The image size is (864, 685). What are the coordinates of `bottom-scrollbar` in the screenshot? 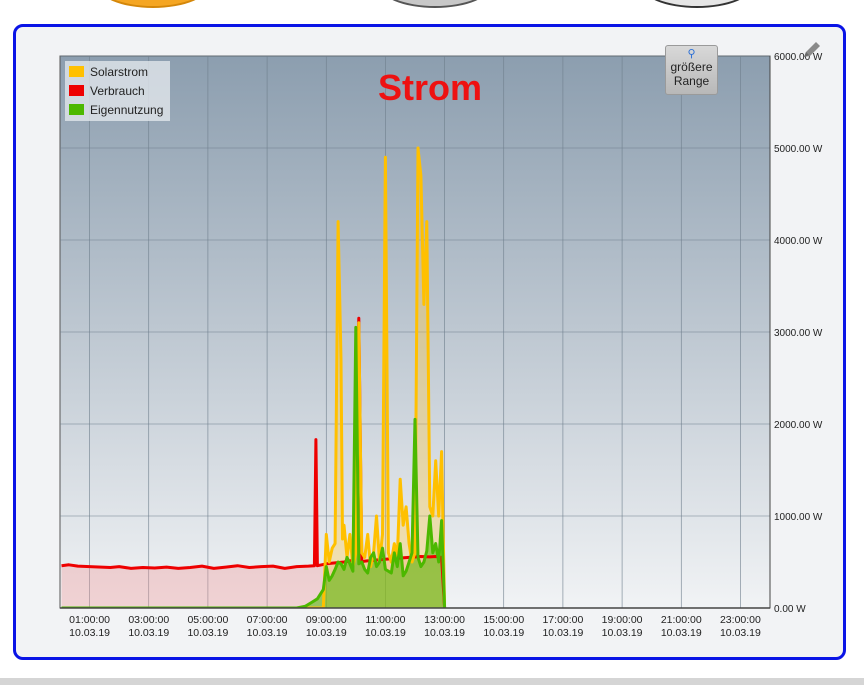 It's located at (432, 681).